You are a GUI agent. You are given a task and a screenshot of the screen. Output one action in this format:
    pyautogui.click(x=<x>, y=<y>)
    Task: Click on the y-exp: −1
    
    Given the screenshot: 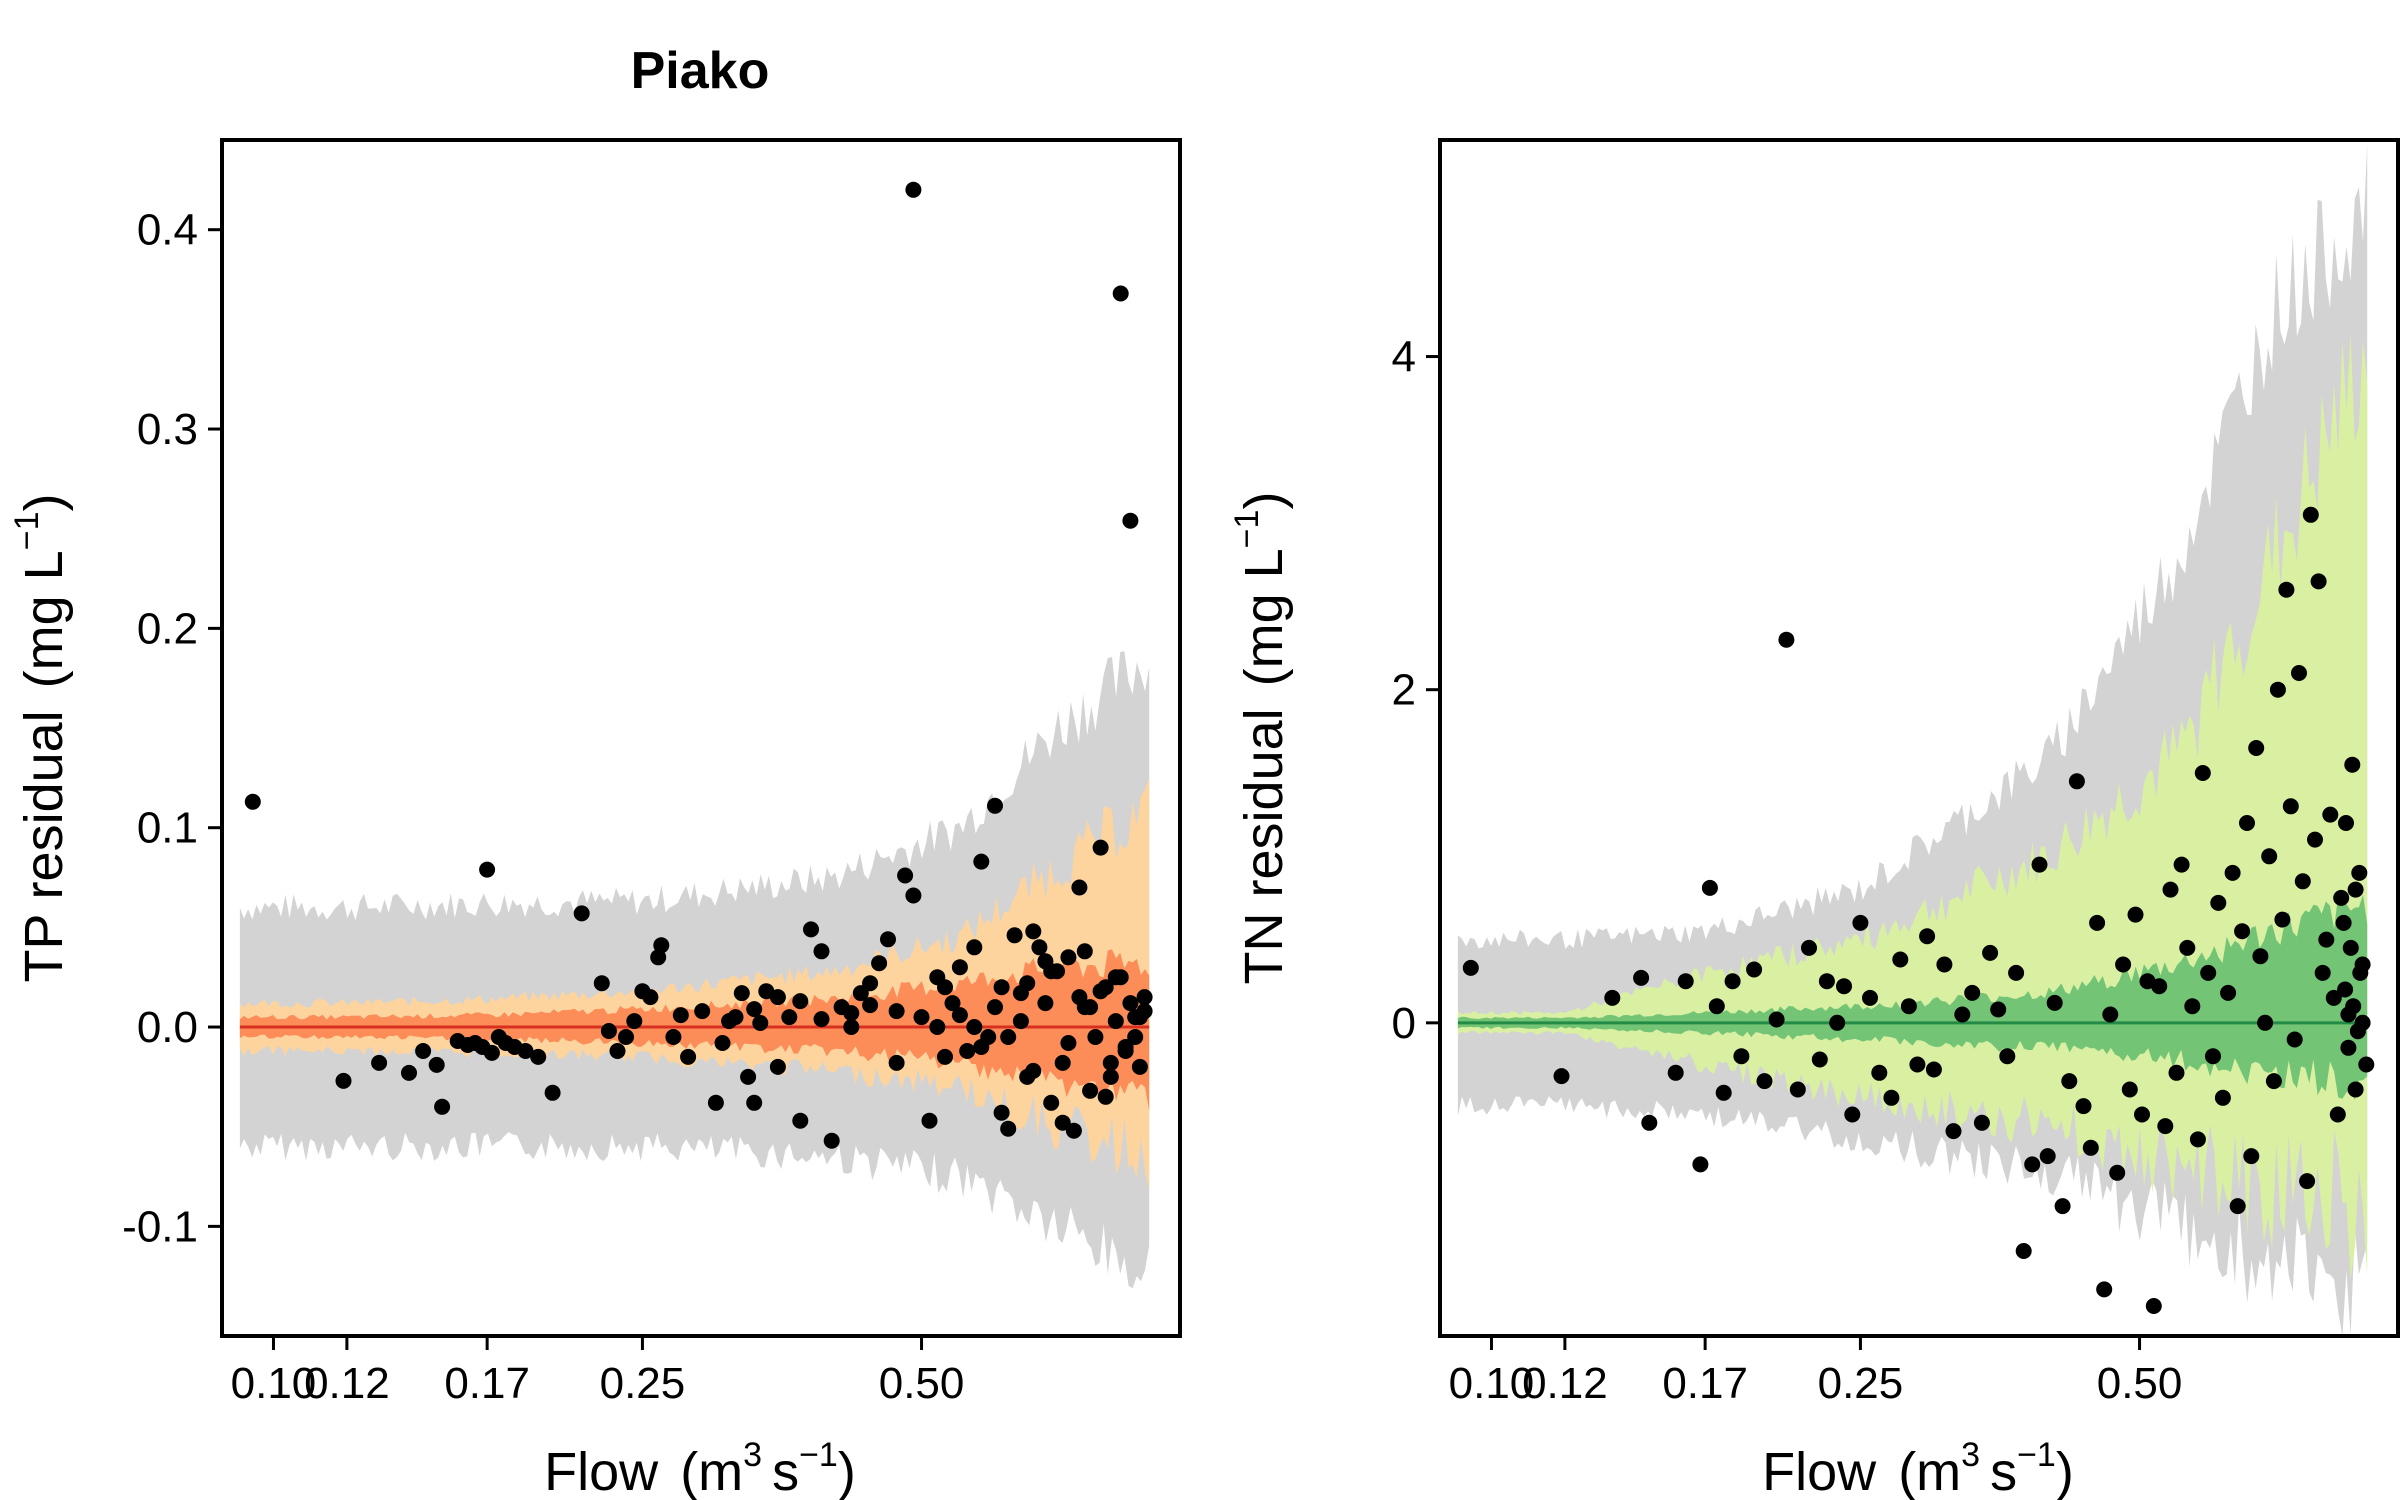 What is the action you would take?
    pyautogui.click(x=1247, y=529)
    